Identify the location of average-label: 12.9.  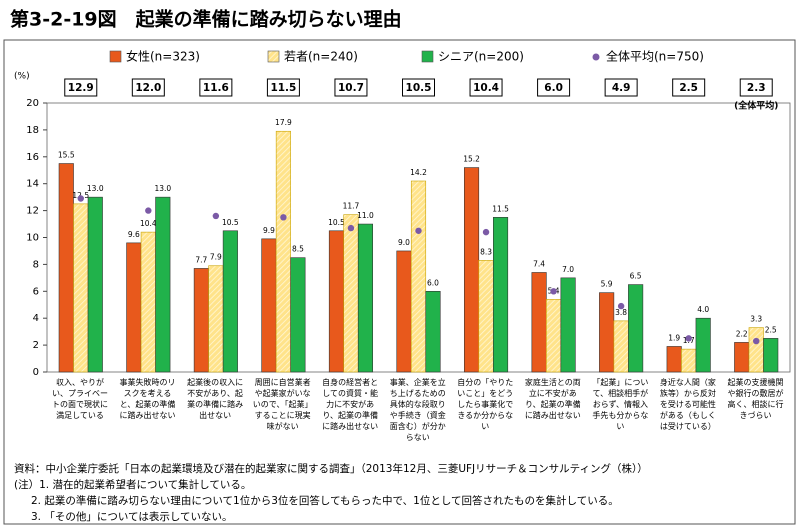
(81, 88).